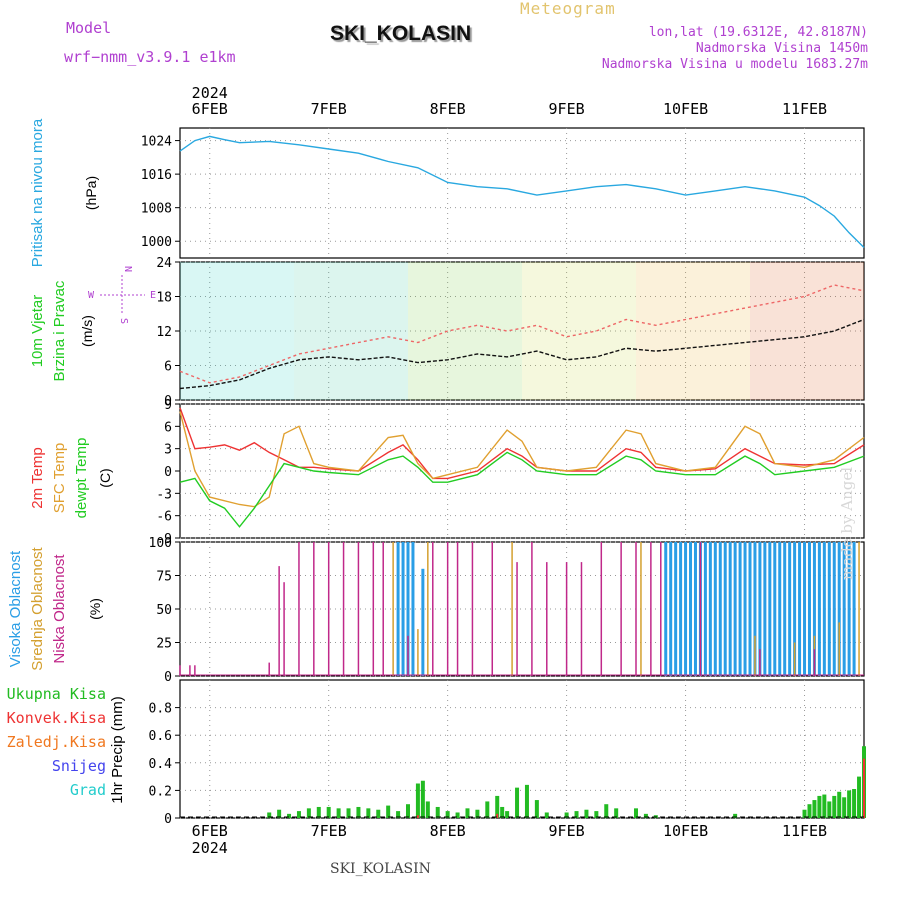 Image resolution: width=900 pixels, height=900 pixels. What do you see at coordinates (522, 489) in the screenshot?
I see `dewpt-line` at bounding box center [522, 489].